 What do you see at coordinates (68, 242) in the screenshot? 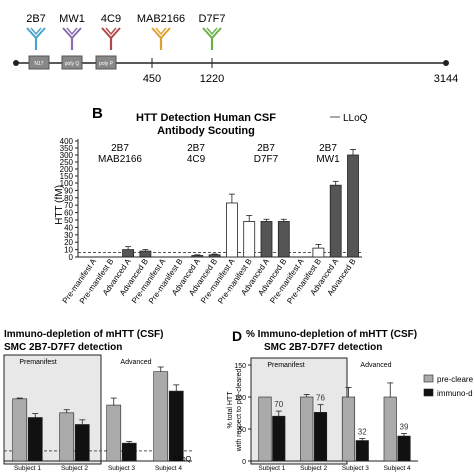
I see `y-tick-label: 20` at bounding box center [68, 242].